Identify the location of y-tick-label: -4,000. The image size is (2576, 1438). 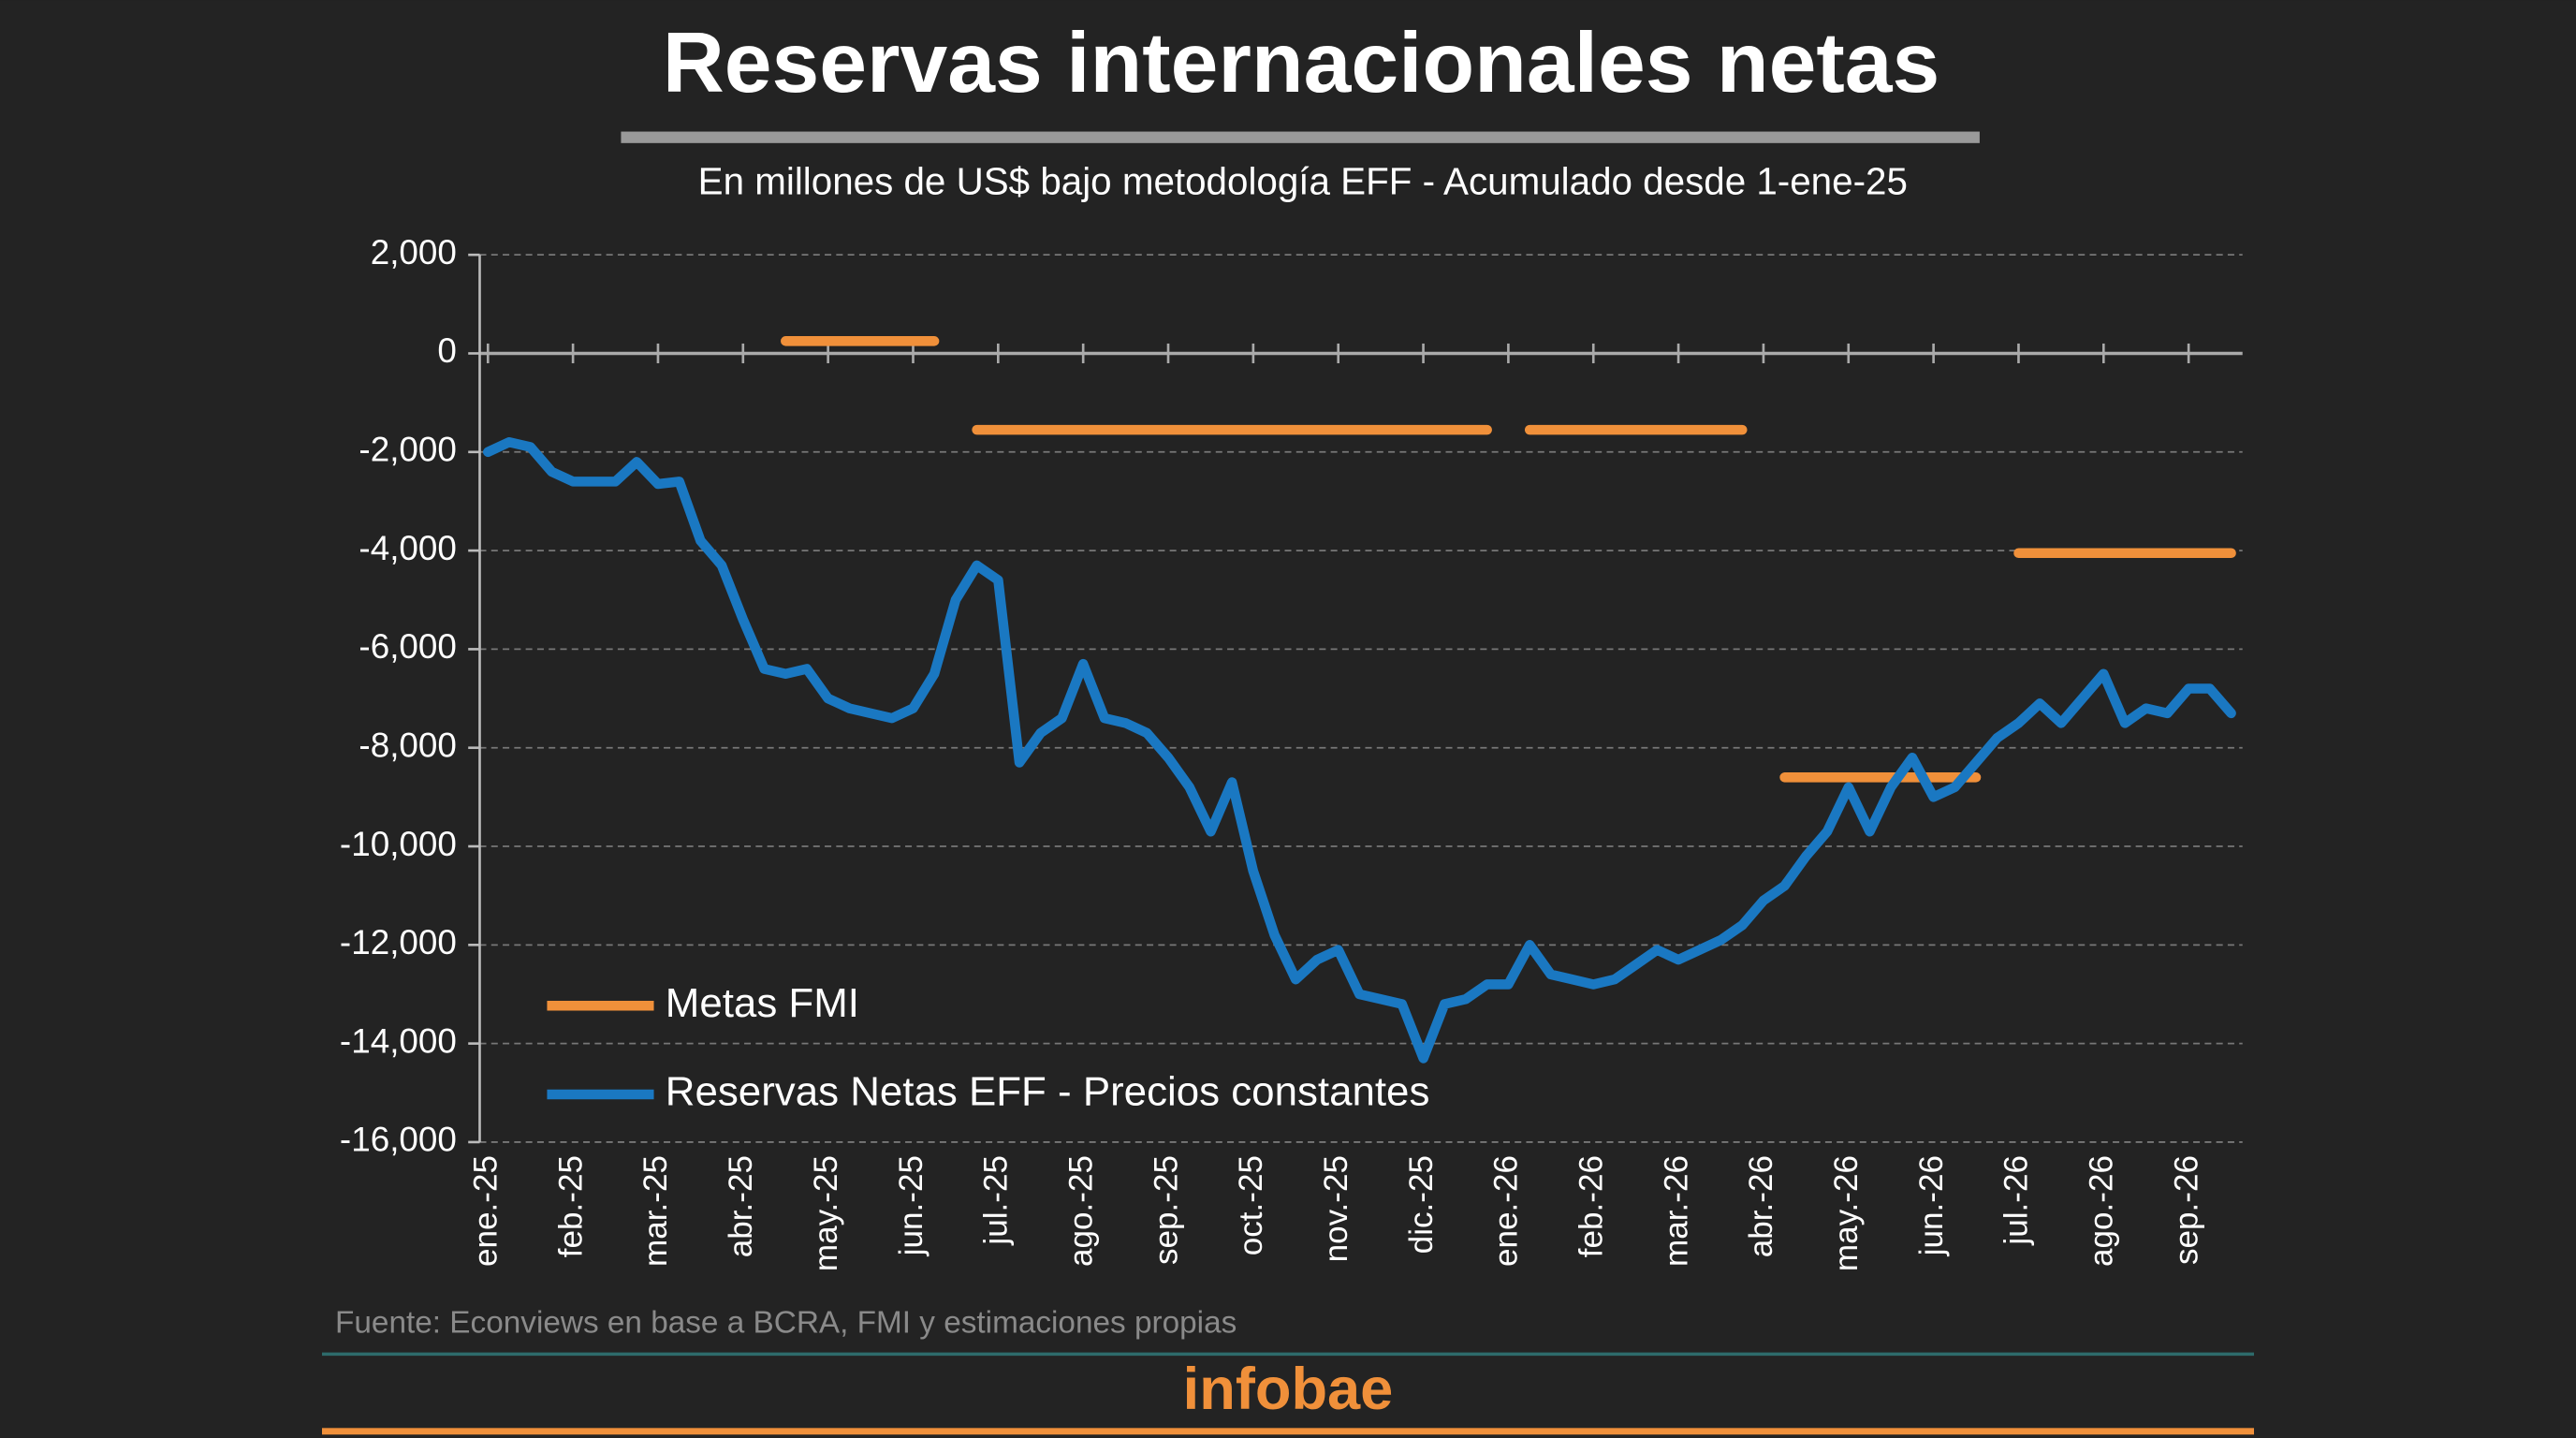
(407, 548).